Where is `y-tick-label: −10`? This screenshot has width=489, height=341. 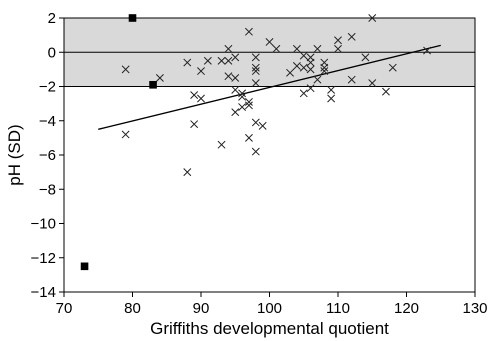
y-tick-label: −10 is located at coordinates (43, 224).